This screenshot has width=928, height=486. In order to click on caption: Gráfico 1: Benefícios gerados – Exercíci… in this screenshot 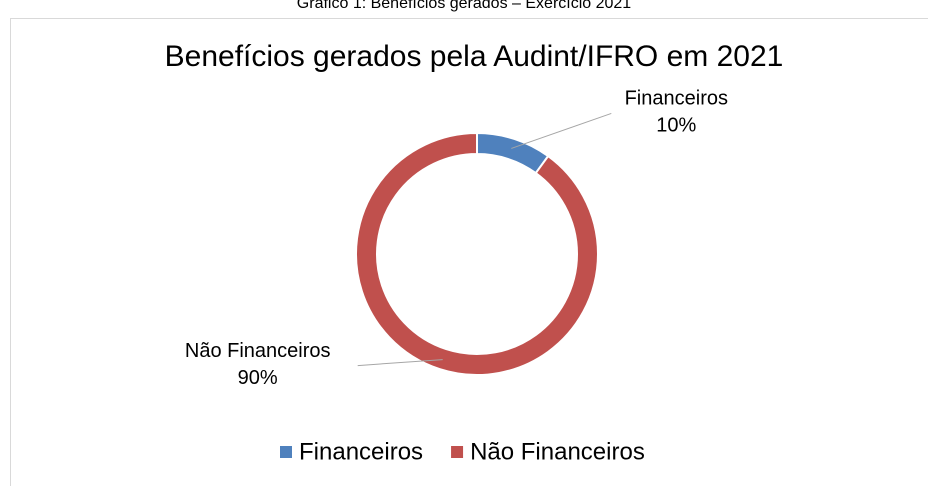, I will do `click(464, 6)`.